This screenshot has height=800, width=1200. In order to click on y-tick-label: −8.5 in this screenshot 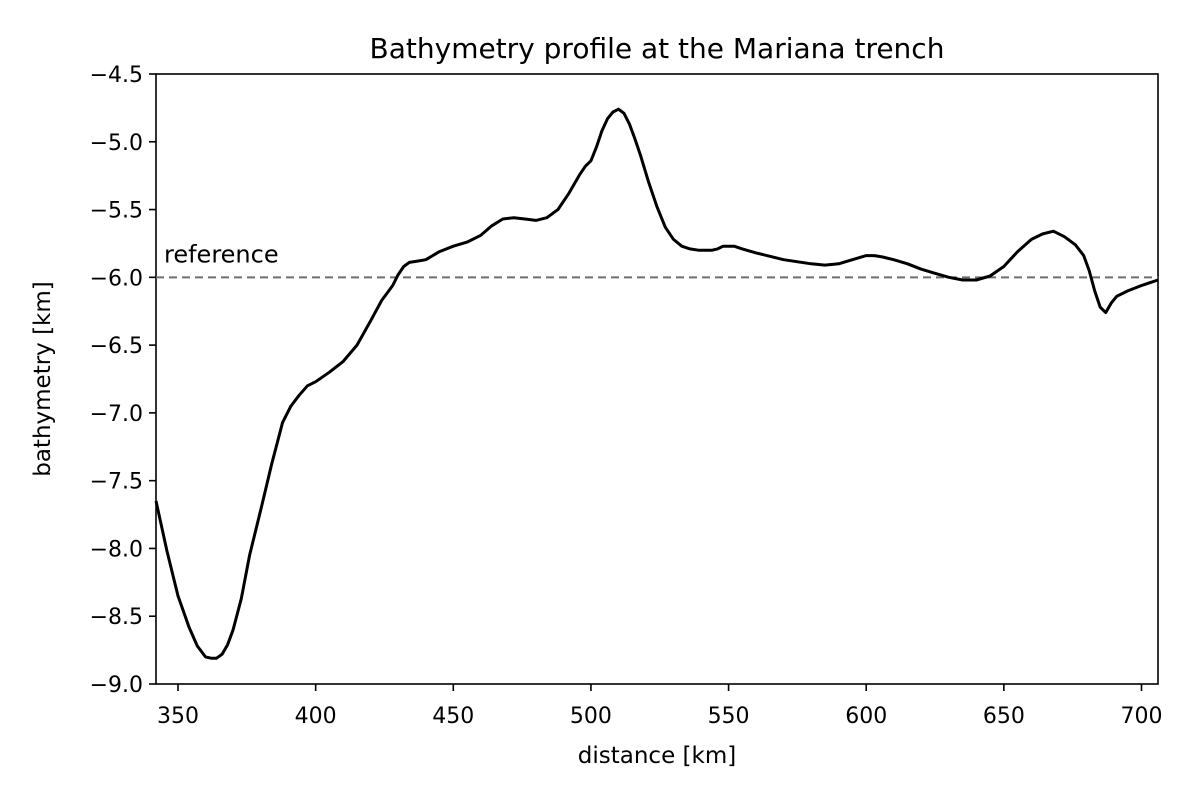, I will do `click(116, 617)`.